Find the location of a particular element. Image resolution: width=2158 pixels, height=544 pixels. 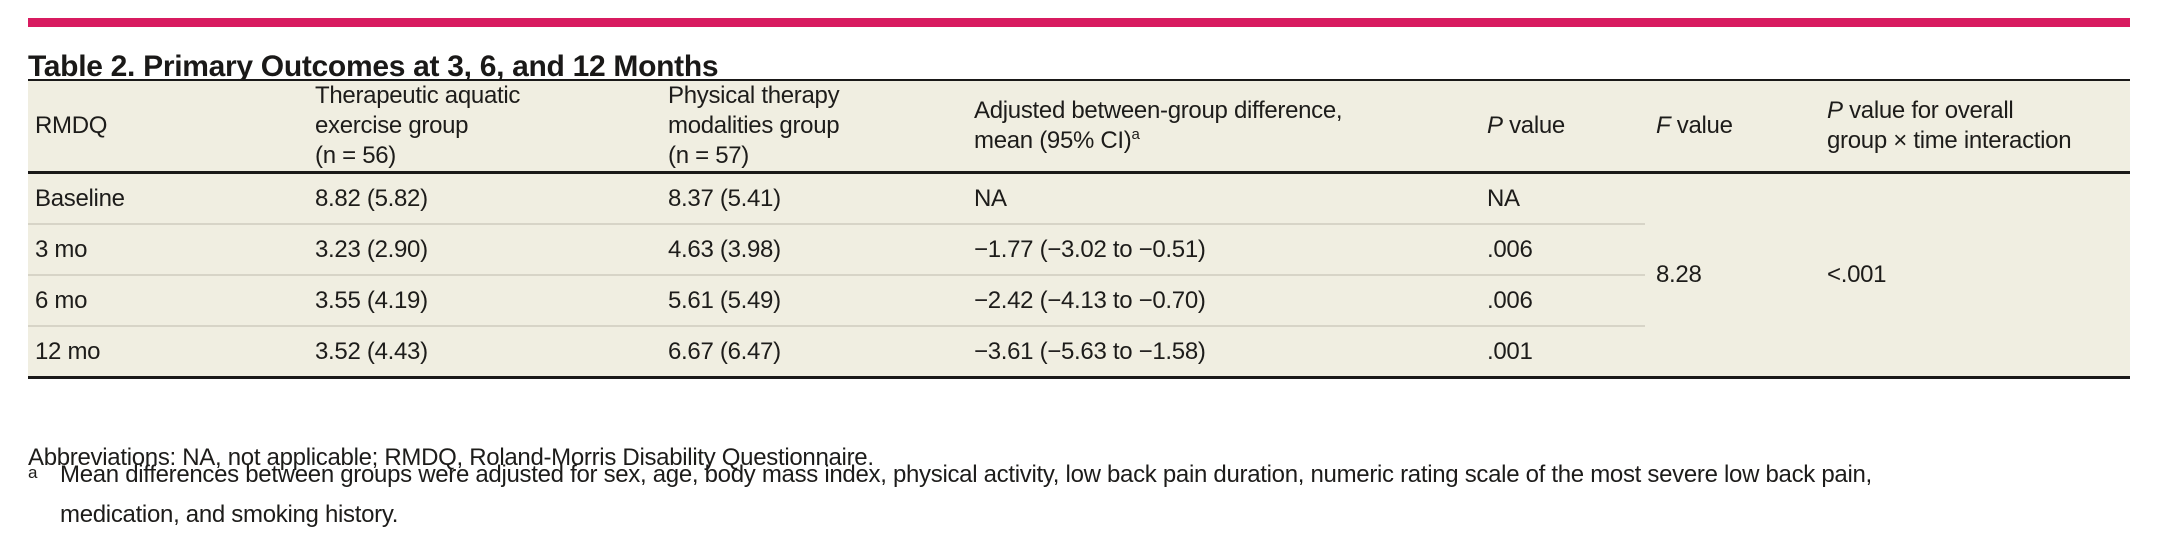

header-rmdq: RMDQ is located at coordinates (171, 127).